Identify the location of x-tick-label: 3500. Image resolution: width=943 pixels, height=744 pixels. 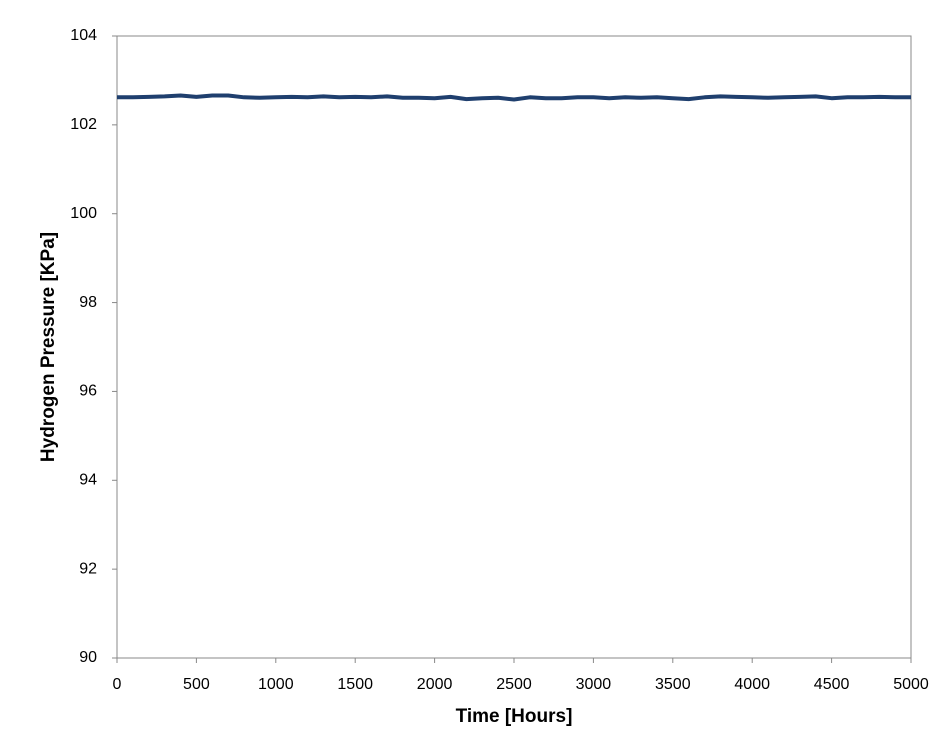
(673, 684).